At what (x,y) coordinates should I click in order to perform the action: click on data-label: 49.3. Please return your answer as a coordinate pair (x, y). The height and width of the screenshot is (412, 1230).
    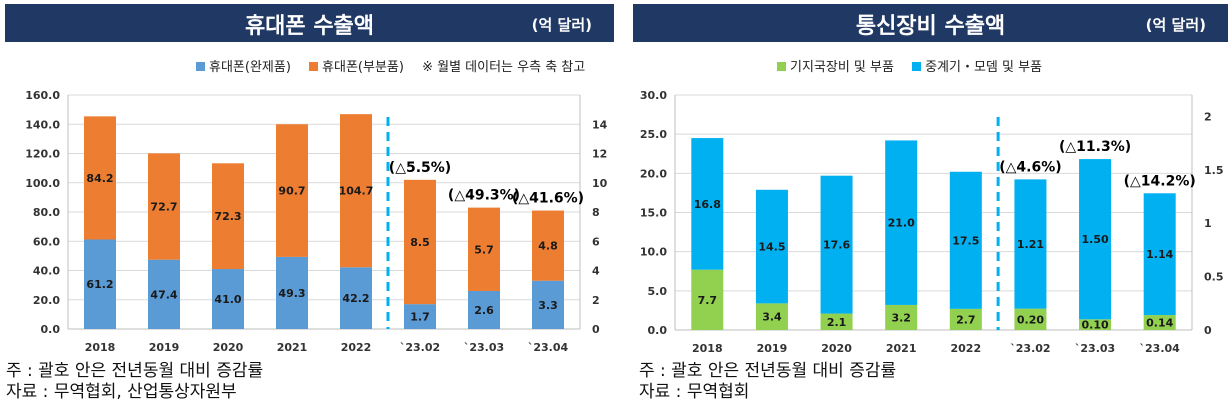
    Looking at the image, I should click on (291, 293).